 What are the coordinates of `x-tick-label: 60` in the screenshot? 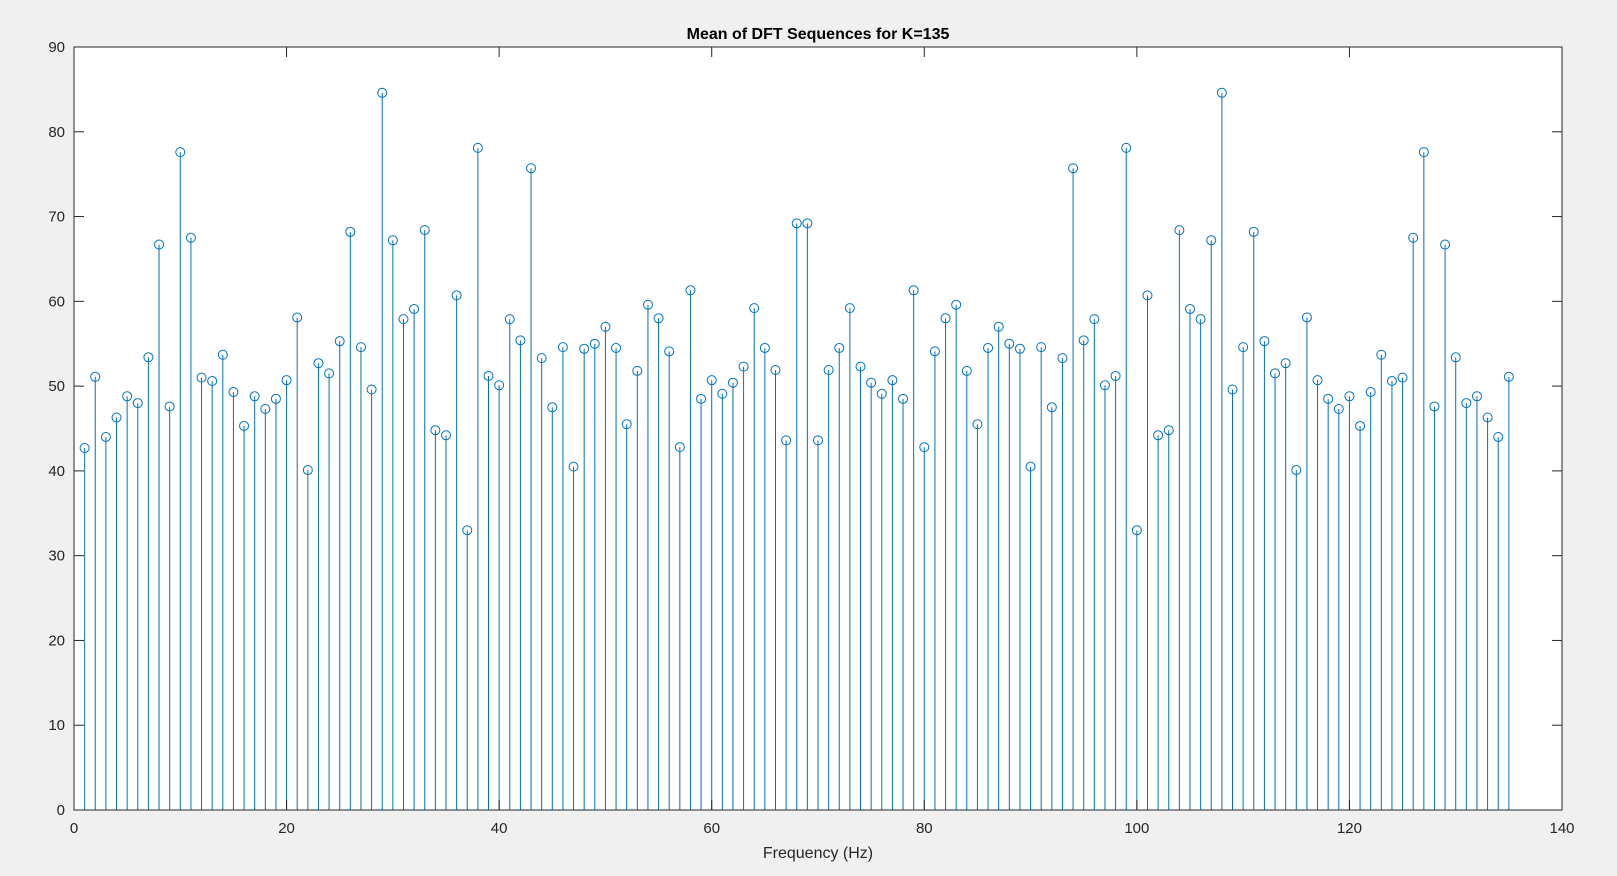 It's located at (711, 828).